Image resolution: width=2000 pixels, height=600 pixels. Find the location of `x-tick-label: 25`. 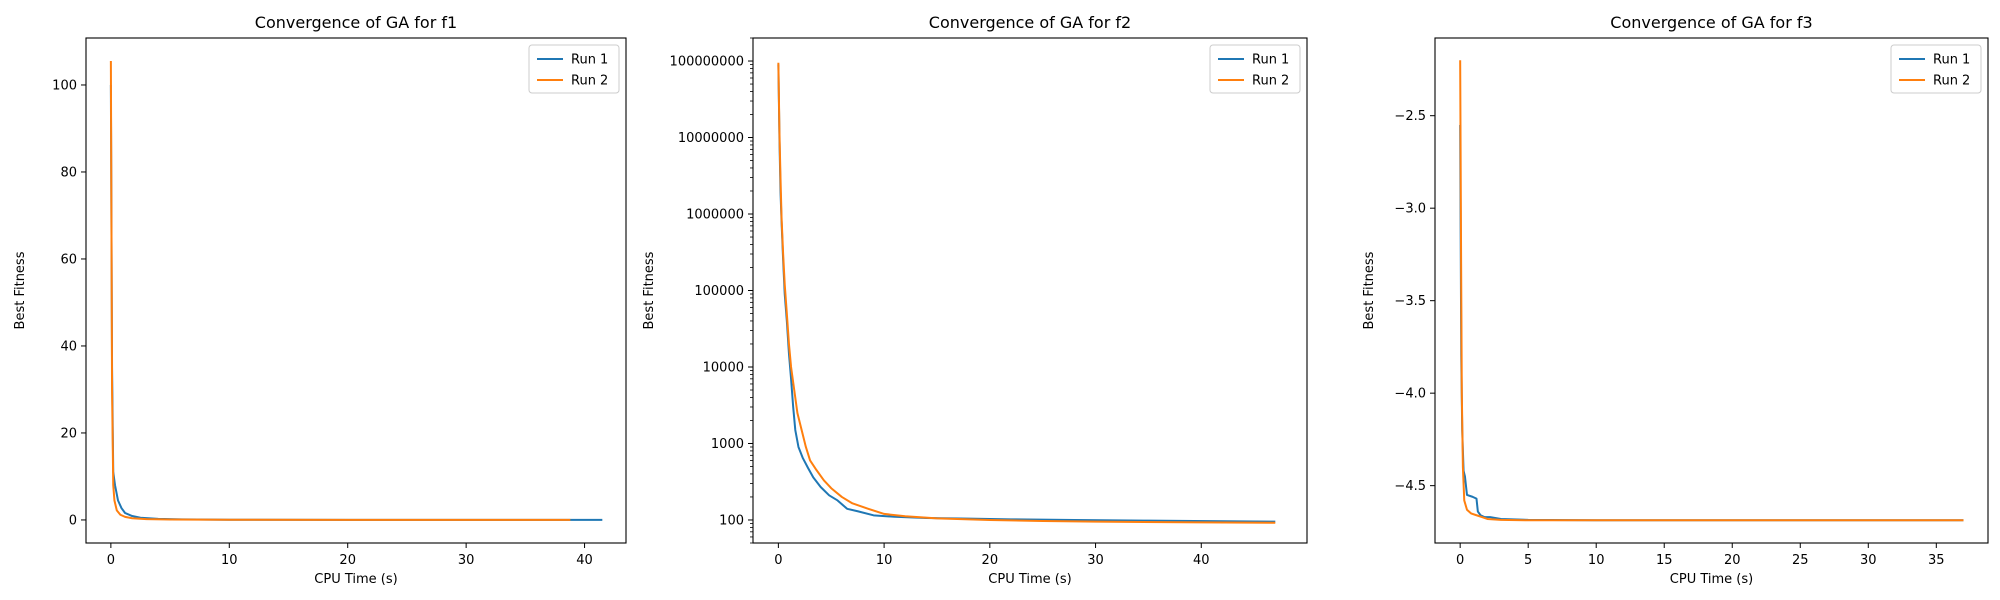

x-tick-label: 25 is located at coordinates (1800, 560).